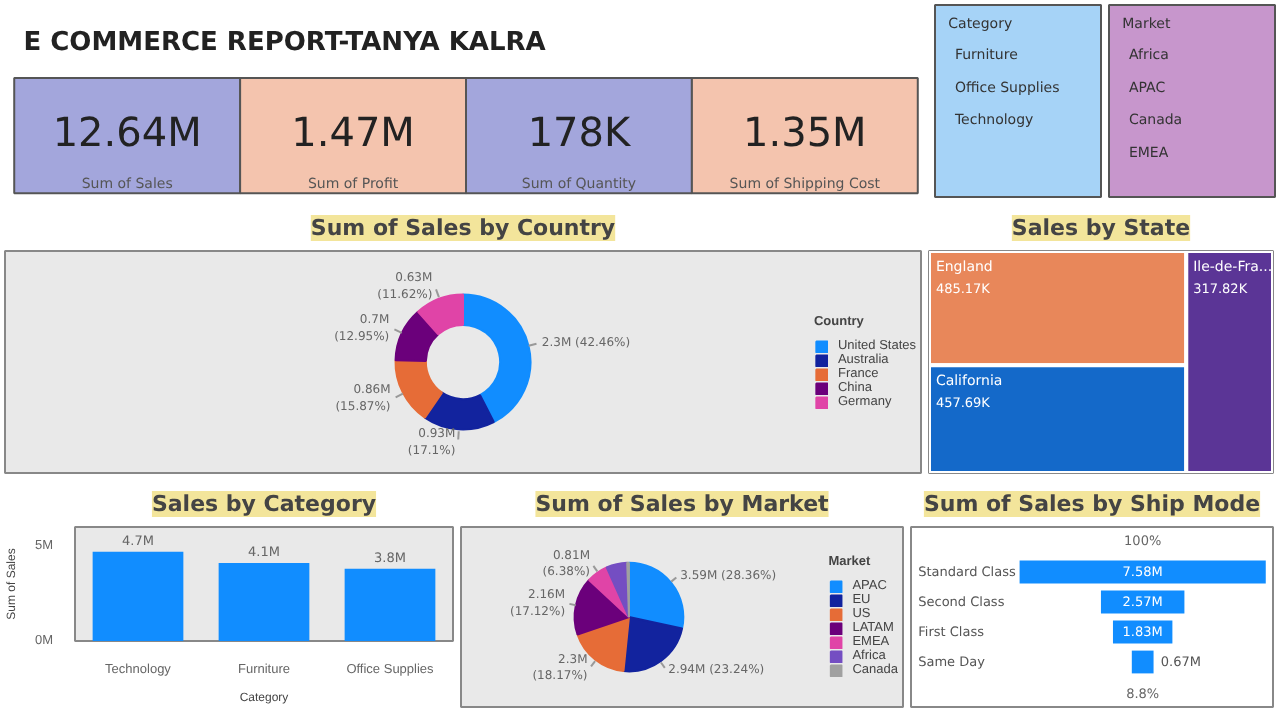  I want to click on text: 1.47M, so click(353, 131).